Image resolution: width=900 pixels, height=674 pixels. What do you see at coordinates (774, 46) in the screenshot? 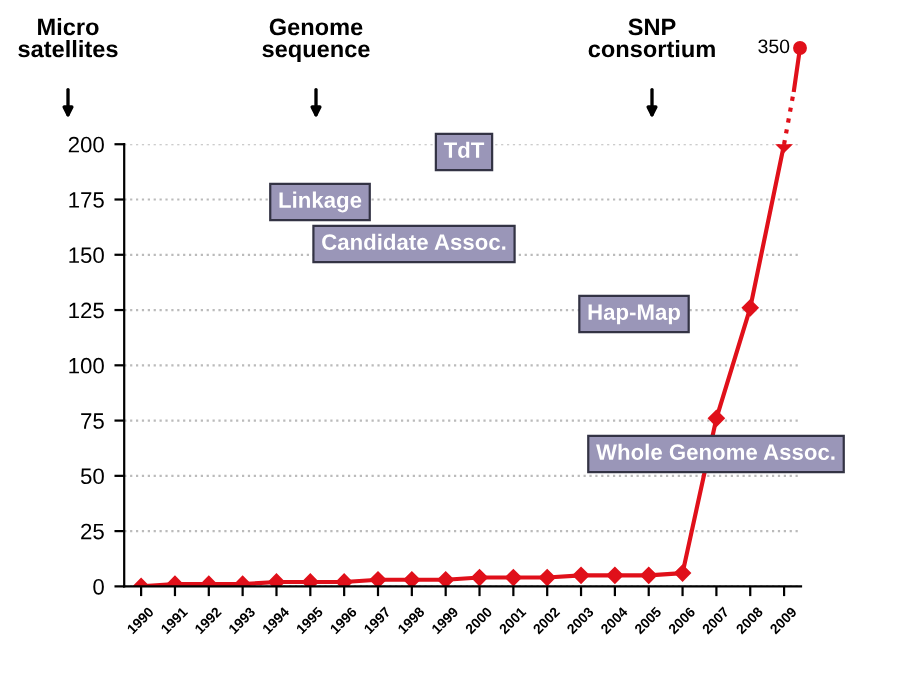
I see `text: 350` at bounding box center [774, 46].